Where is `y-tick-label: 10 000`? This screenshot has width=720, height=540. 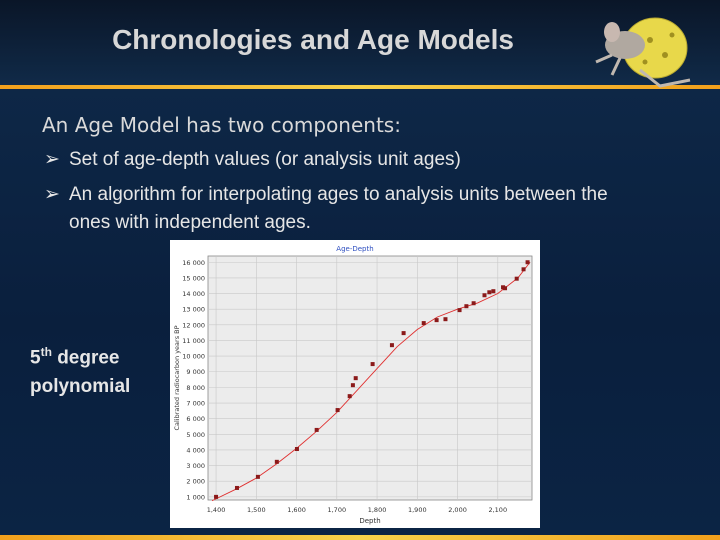
y-tick-label: 10 000 is located at coordinates (193, 357).